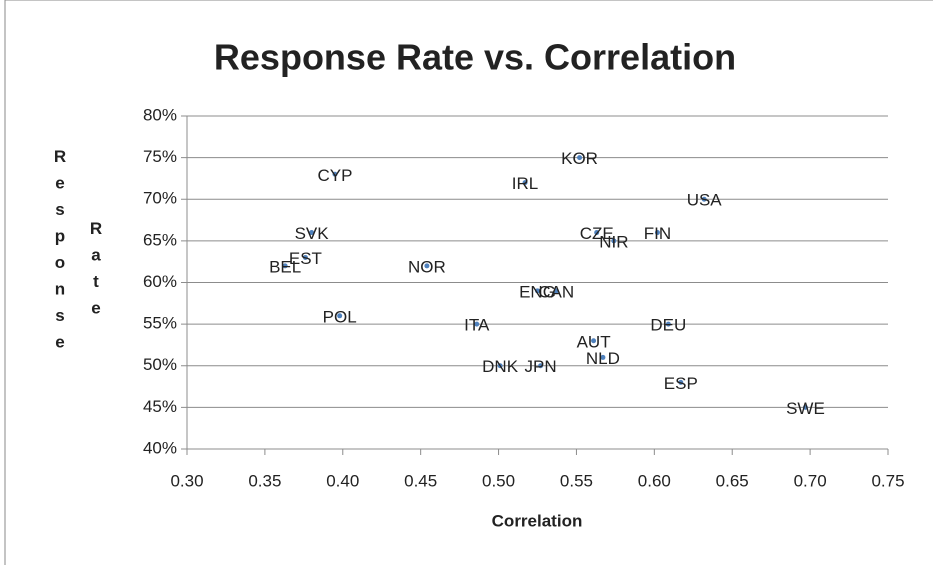 This screenshot has height=565, width=933. I want to click on x-tick-label: 0.30, so click(186, 480).